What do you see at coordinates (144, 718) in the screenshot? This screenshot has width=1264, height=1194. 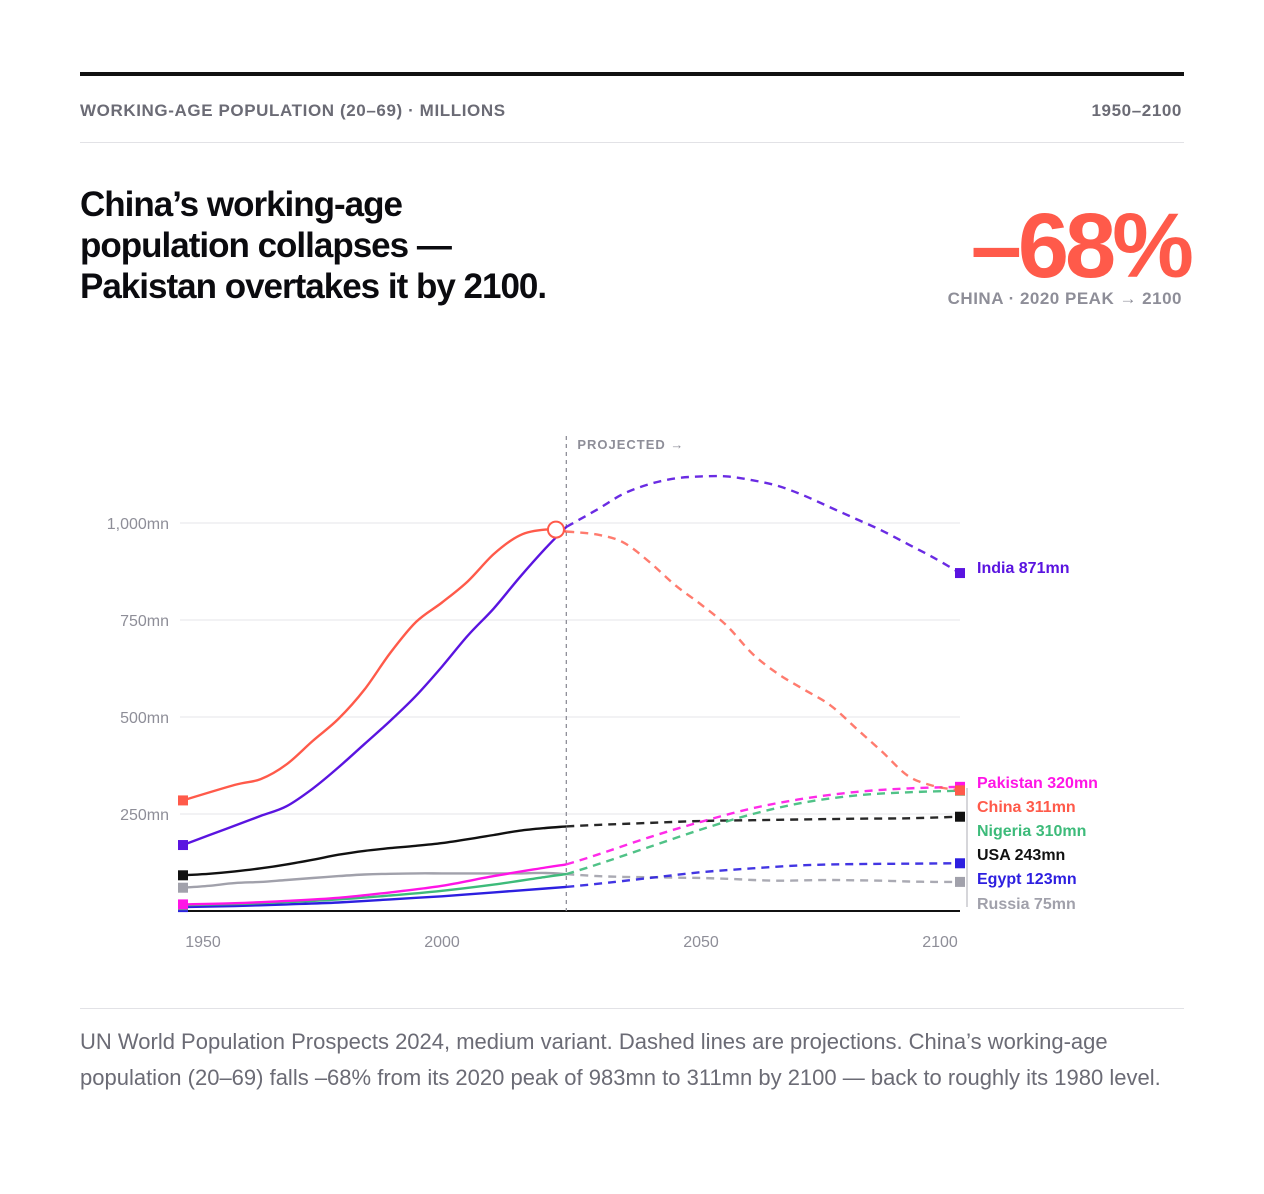 I see `y-tick-label: 500mn` at bounding box center [144, 718].